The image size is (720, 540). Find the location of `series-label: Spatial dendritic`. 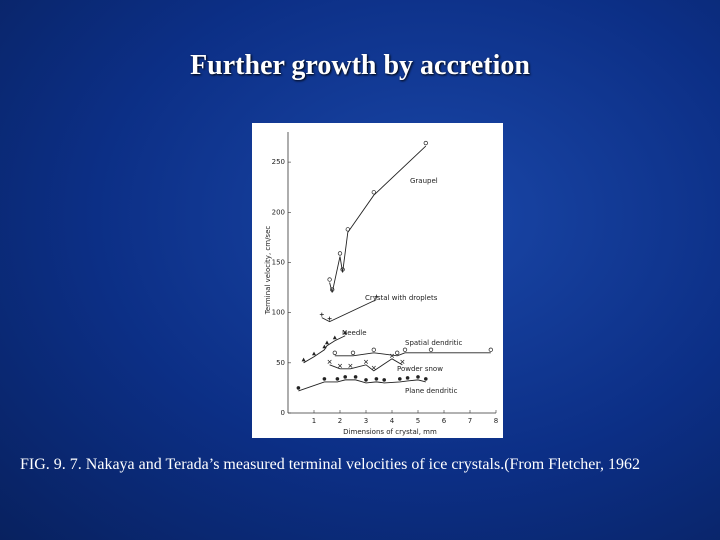

series-label: Spatial dendritic is located at coordinates (433, 343).